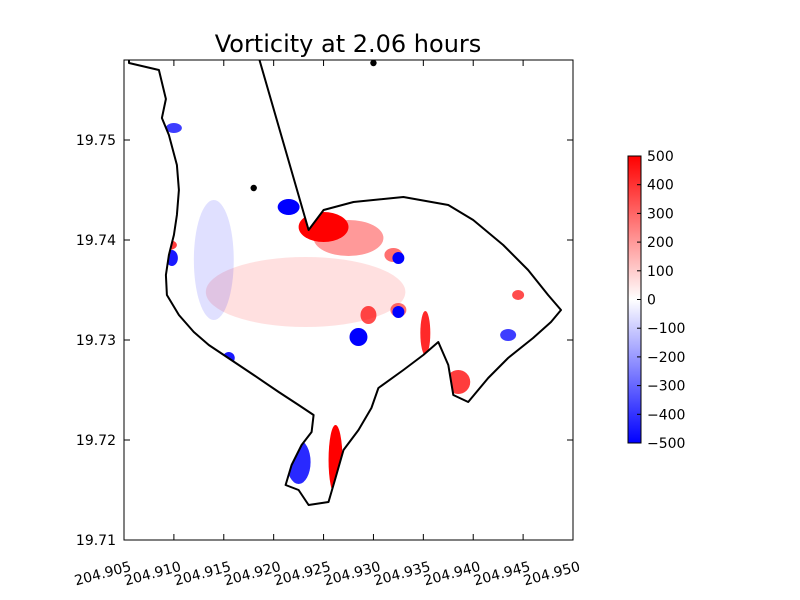 The image size is (800, 600). I want to click on colorbar-tick-label: 400, so click(660, 186).